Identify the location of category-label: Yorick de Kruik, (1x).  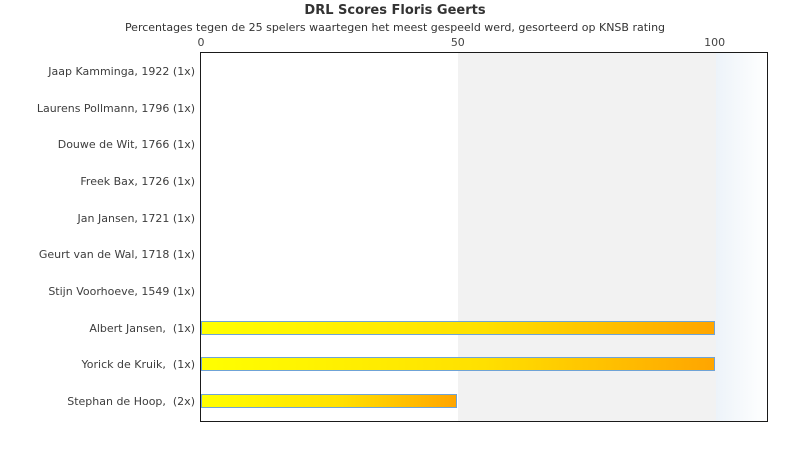
(138, 365).